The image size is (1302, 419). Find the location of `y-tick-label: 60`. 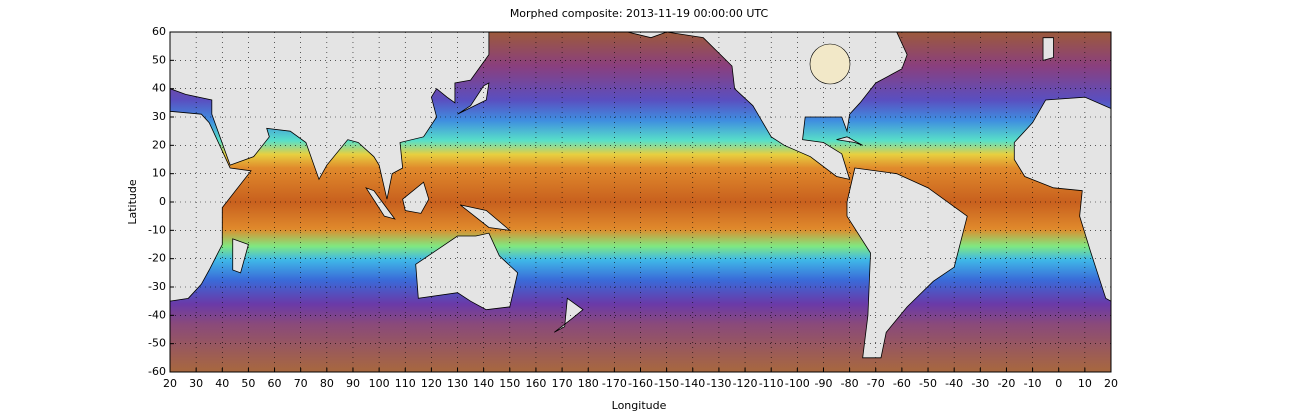

y-tick-label: 60 is located at coordinates (159, 31).